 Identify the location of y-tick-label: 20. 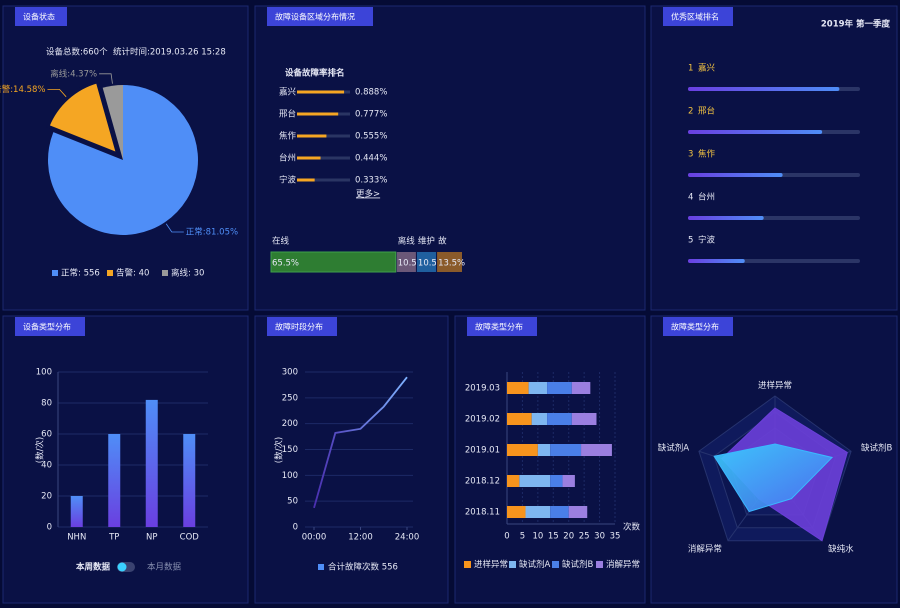
(46, 497).